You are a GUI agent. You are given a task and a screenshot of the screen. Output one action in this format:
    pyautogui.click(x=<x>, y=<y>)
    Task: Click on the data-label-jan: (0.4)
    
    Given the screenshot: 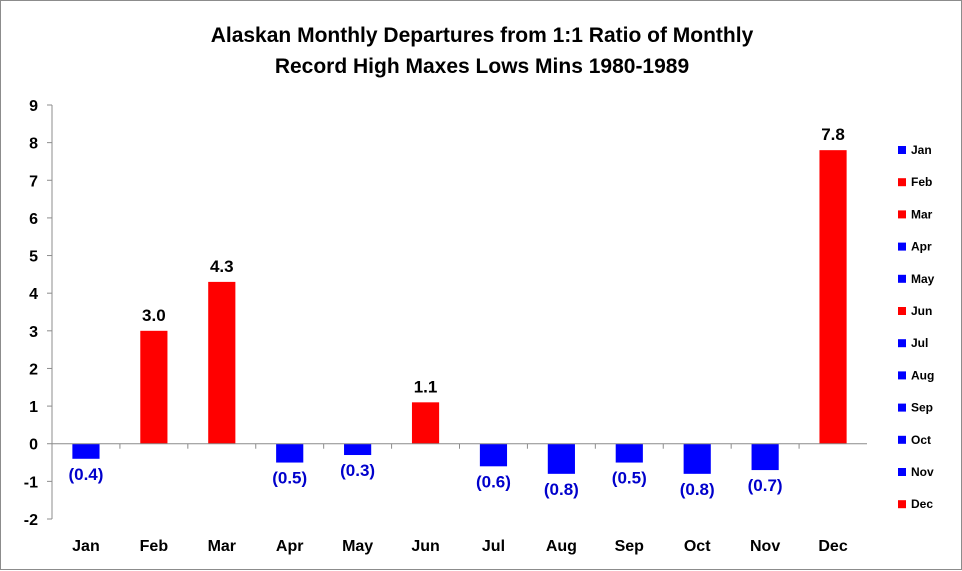 What is the action you would take?
    pyautogui.click(x=85, y=474)
    